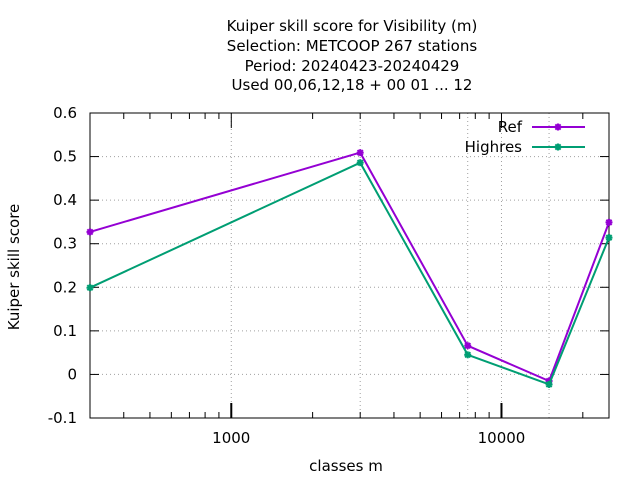 Image resolution: width=640 pixels, height=484 pixels. Describe the element at coordinates (65, 157) in the screenshot. I see `y-tick-label: 0.5` at that location.